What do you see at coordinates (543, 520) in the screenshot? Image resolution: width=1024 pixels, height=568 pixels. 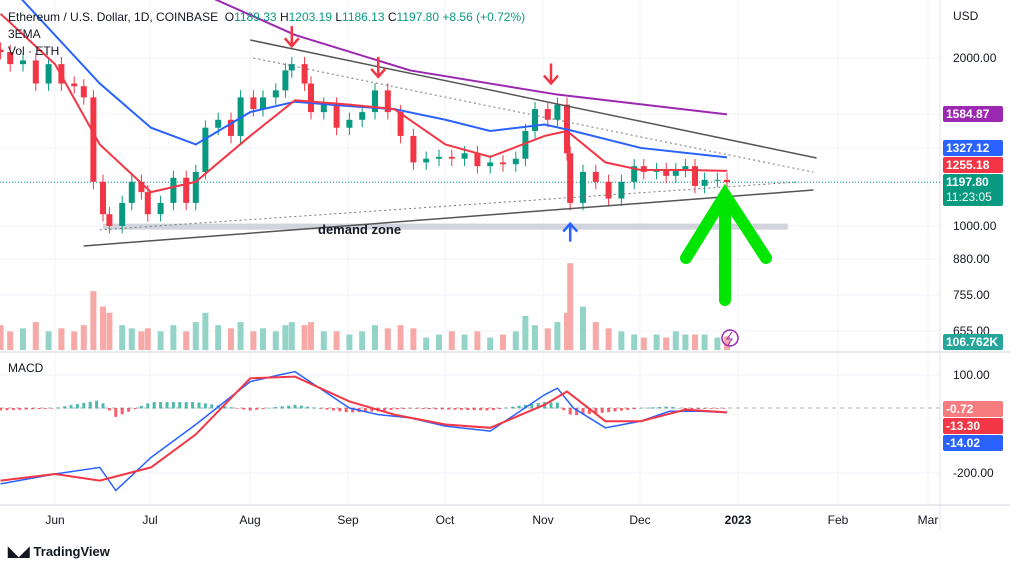 I see `time-tick: Nov` at bounding box center [543, 520].